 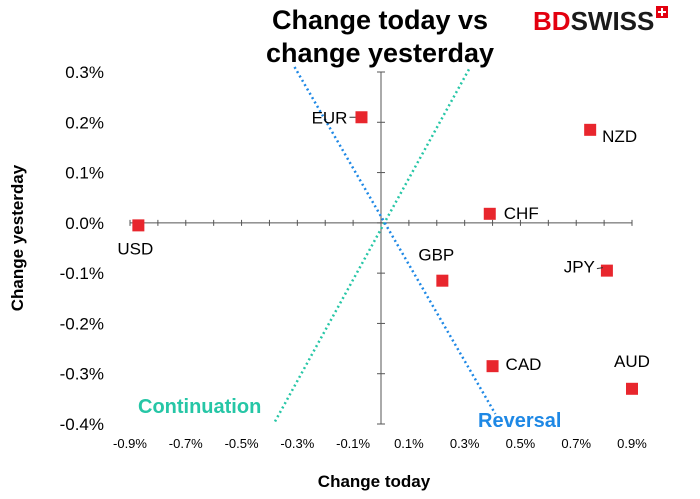 I want to click on point-nzd, so click(x=590, y=129).